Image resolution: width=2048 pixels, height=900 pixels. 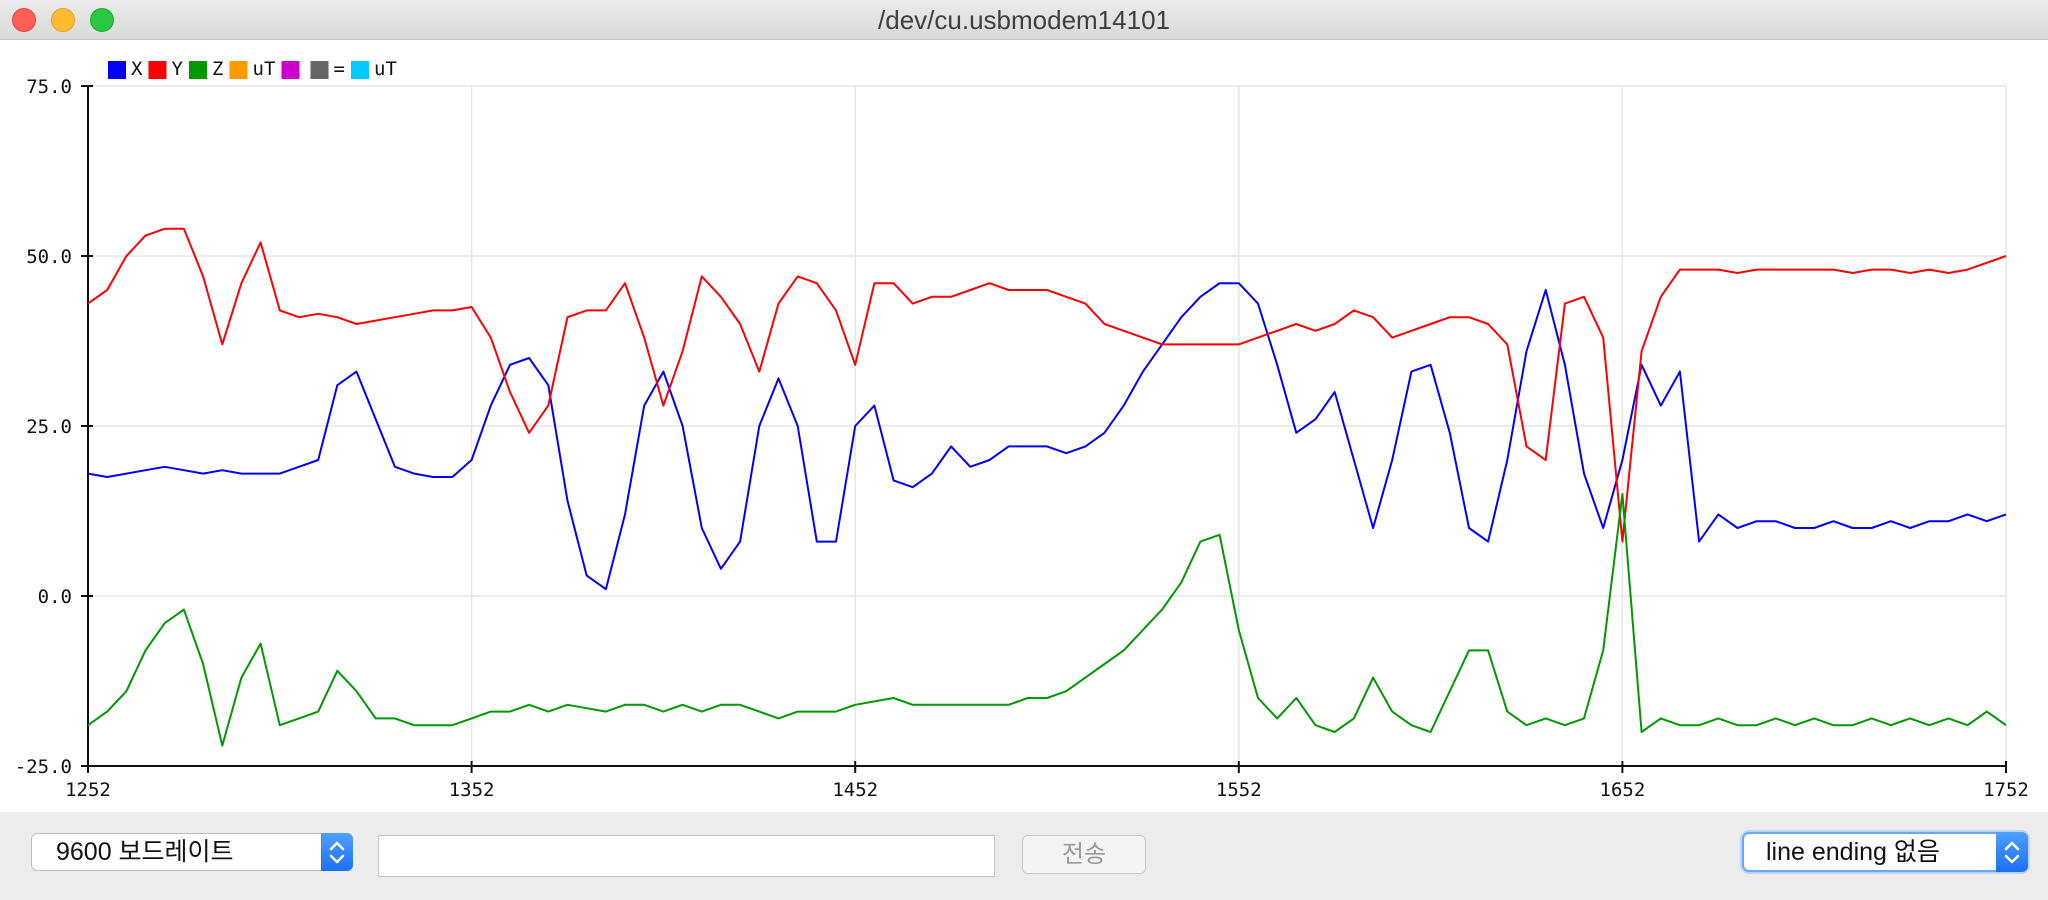 What do you see at coordinates (137, 69) in the screenshot?
I see `legend-label: X` at bounding box center [137, 69].